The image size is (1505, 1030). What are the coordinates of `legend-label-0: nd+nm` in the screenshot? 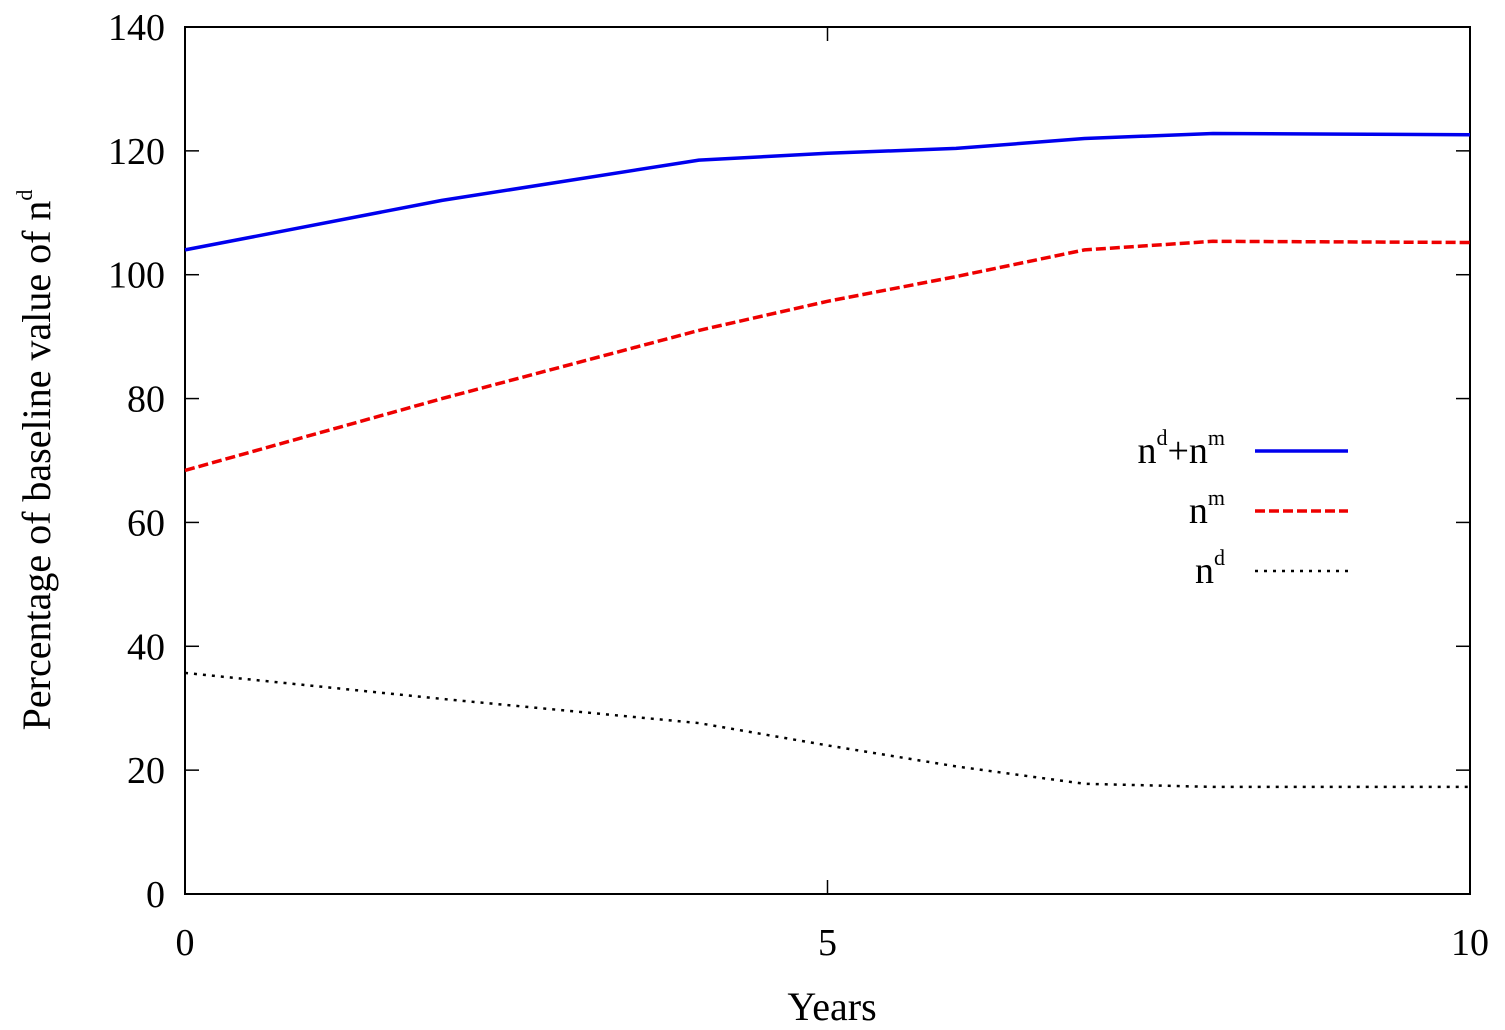 It's located at (1181, 448).